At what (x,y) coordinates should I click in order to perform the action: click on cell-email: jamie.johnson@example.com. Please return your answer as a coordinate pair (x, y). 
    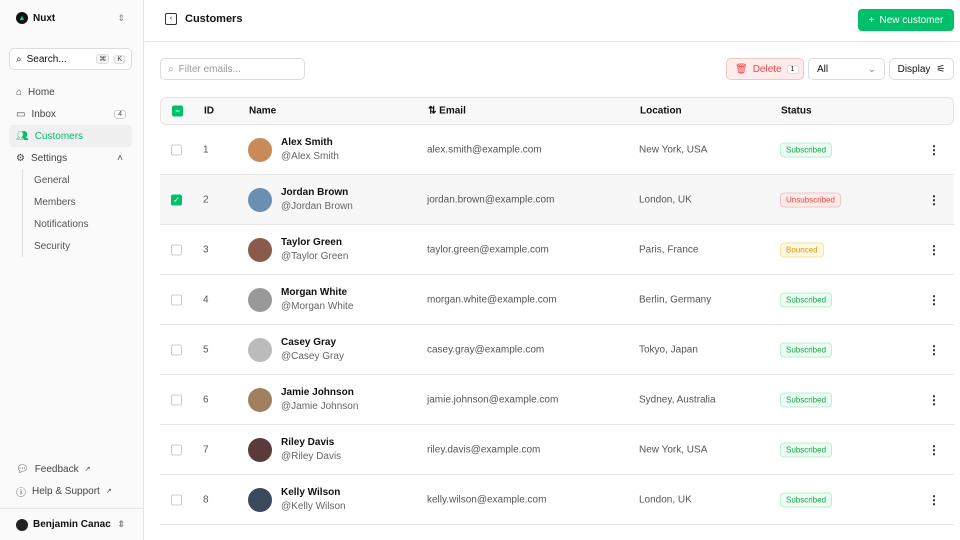
    Looking at the image, I should click on (493, 399).